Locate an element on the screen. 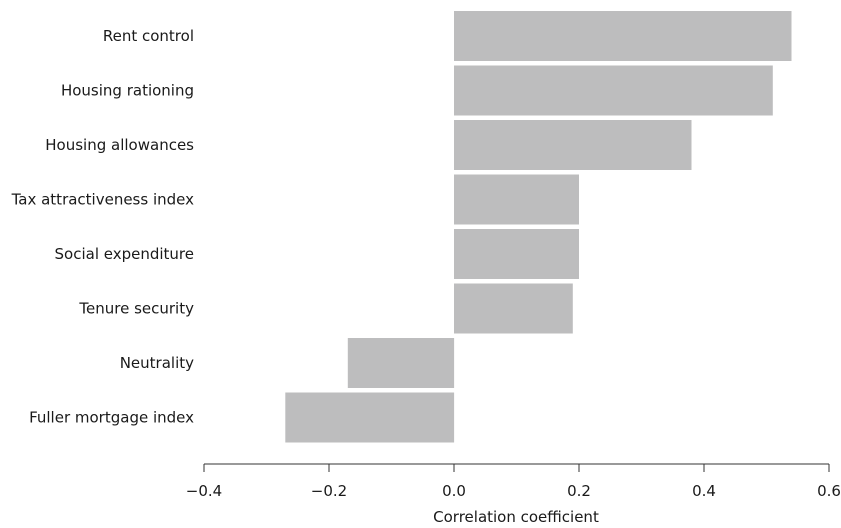 Image resolution: width=841 pixels, height=528 pixels. x-tick-label: 0.0 is located at coordinates (454, 491).